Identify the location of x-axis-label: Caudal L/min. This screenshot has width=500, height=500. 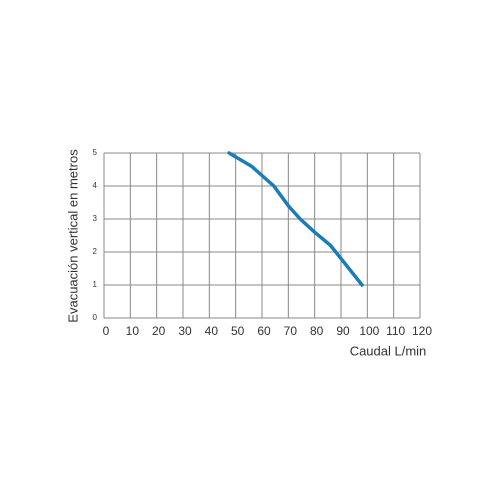
(388, 350).